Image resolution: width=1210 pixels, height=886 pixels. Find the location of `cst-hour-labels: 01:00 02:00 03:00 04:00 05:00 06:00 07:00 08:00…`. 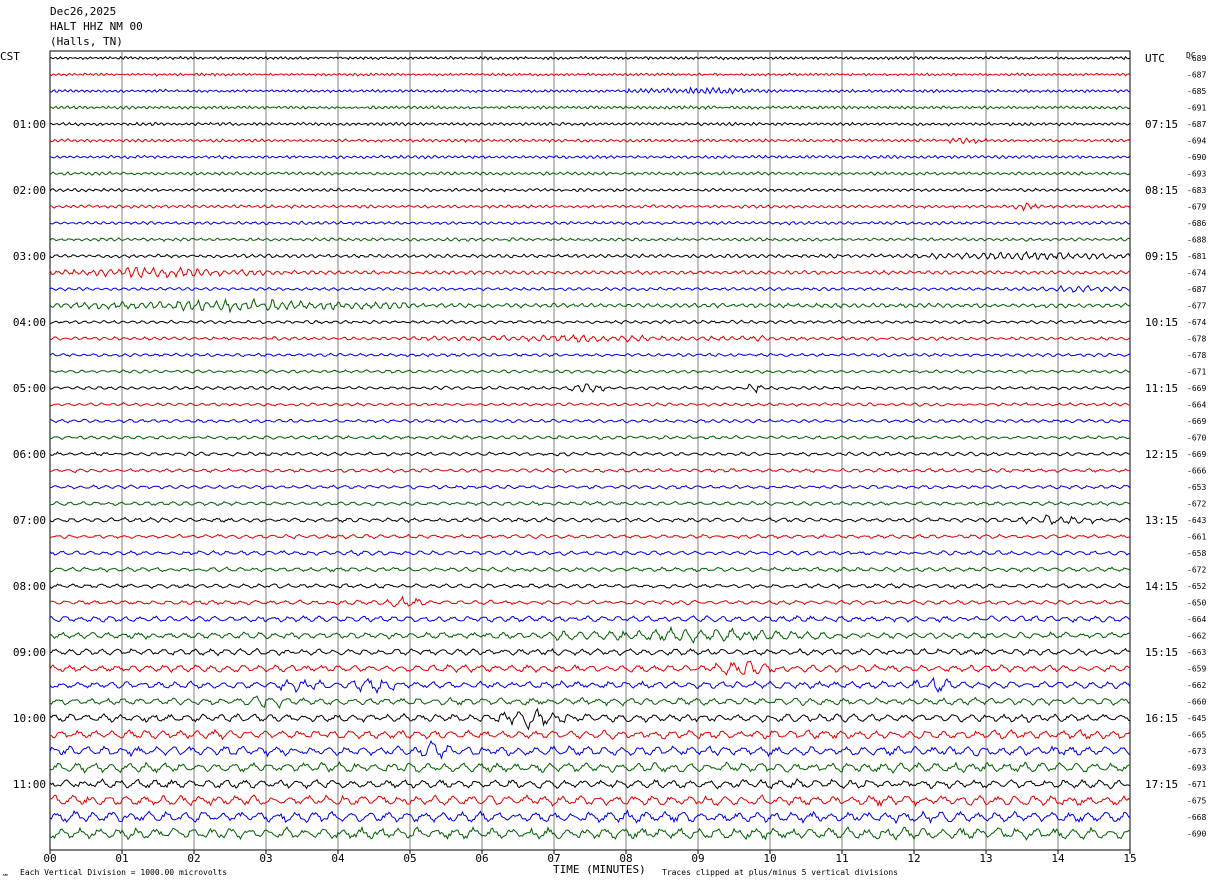

cst-hour-labels: 01:00 02:00 03:00 04:00 05:00 06:00 07:00 08:00… is located at coordinates (29, 454).